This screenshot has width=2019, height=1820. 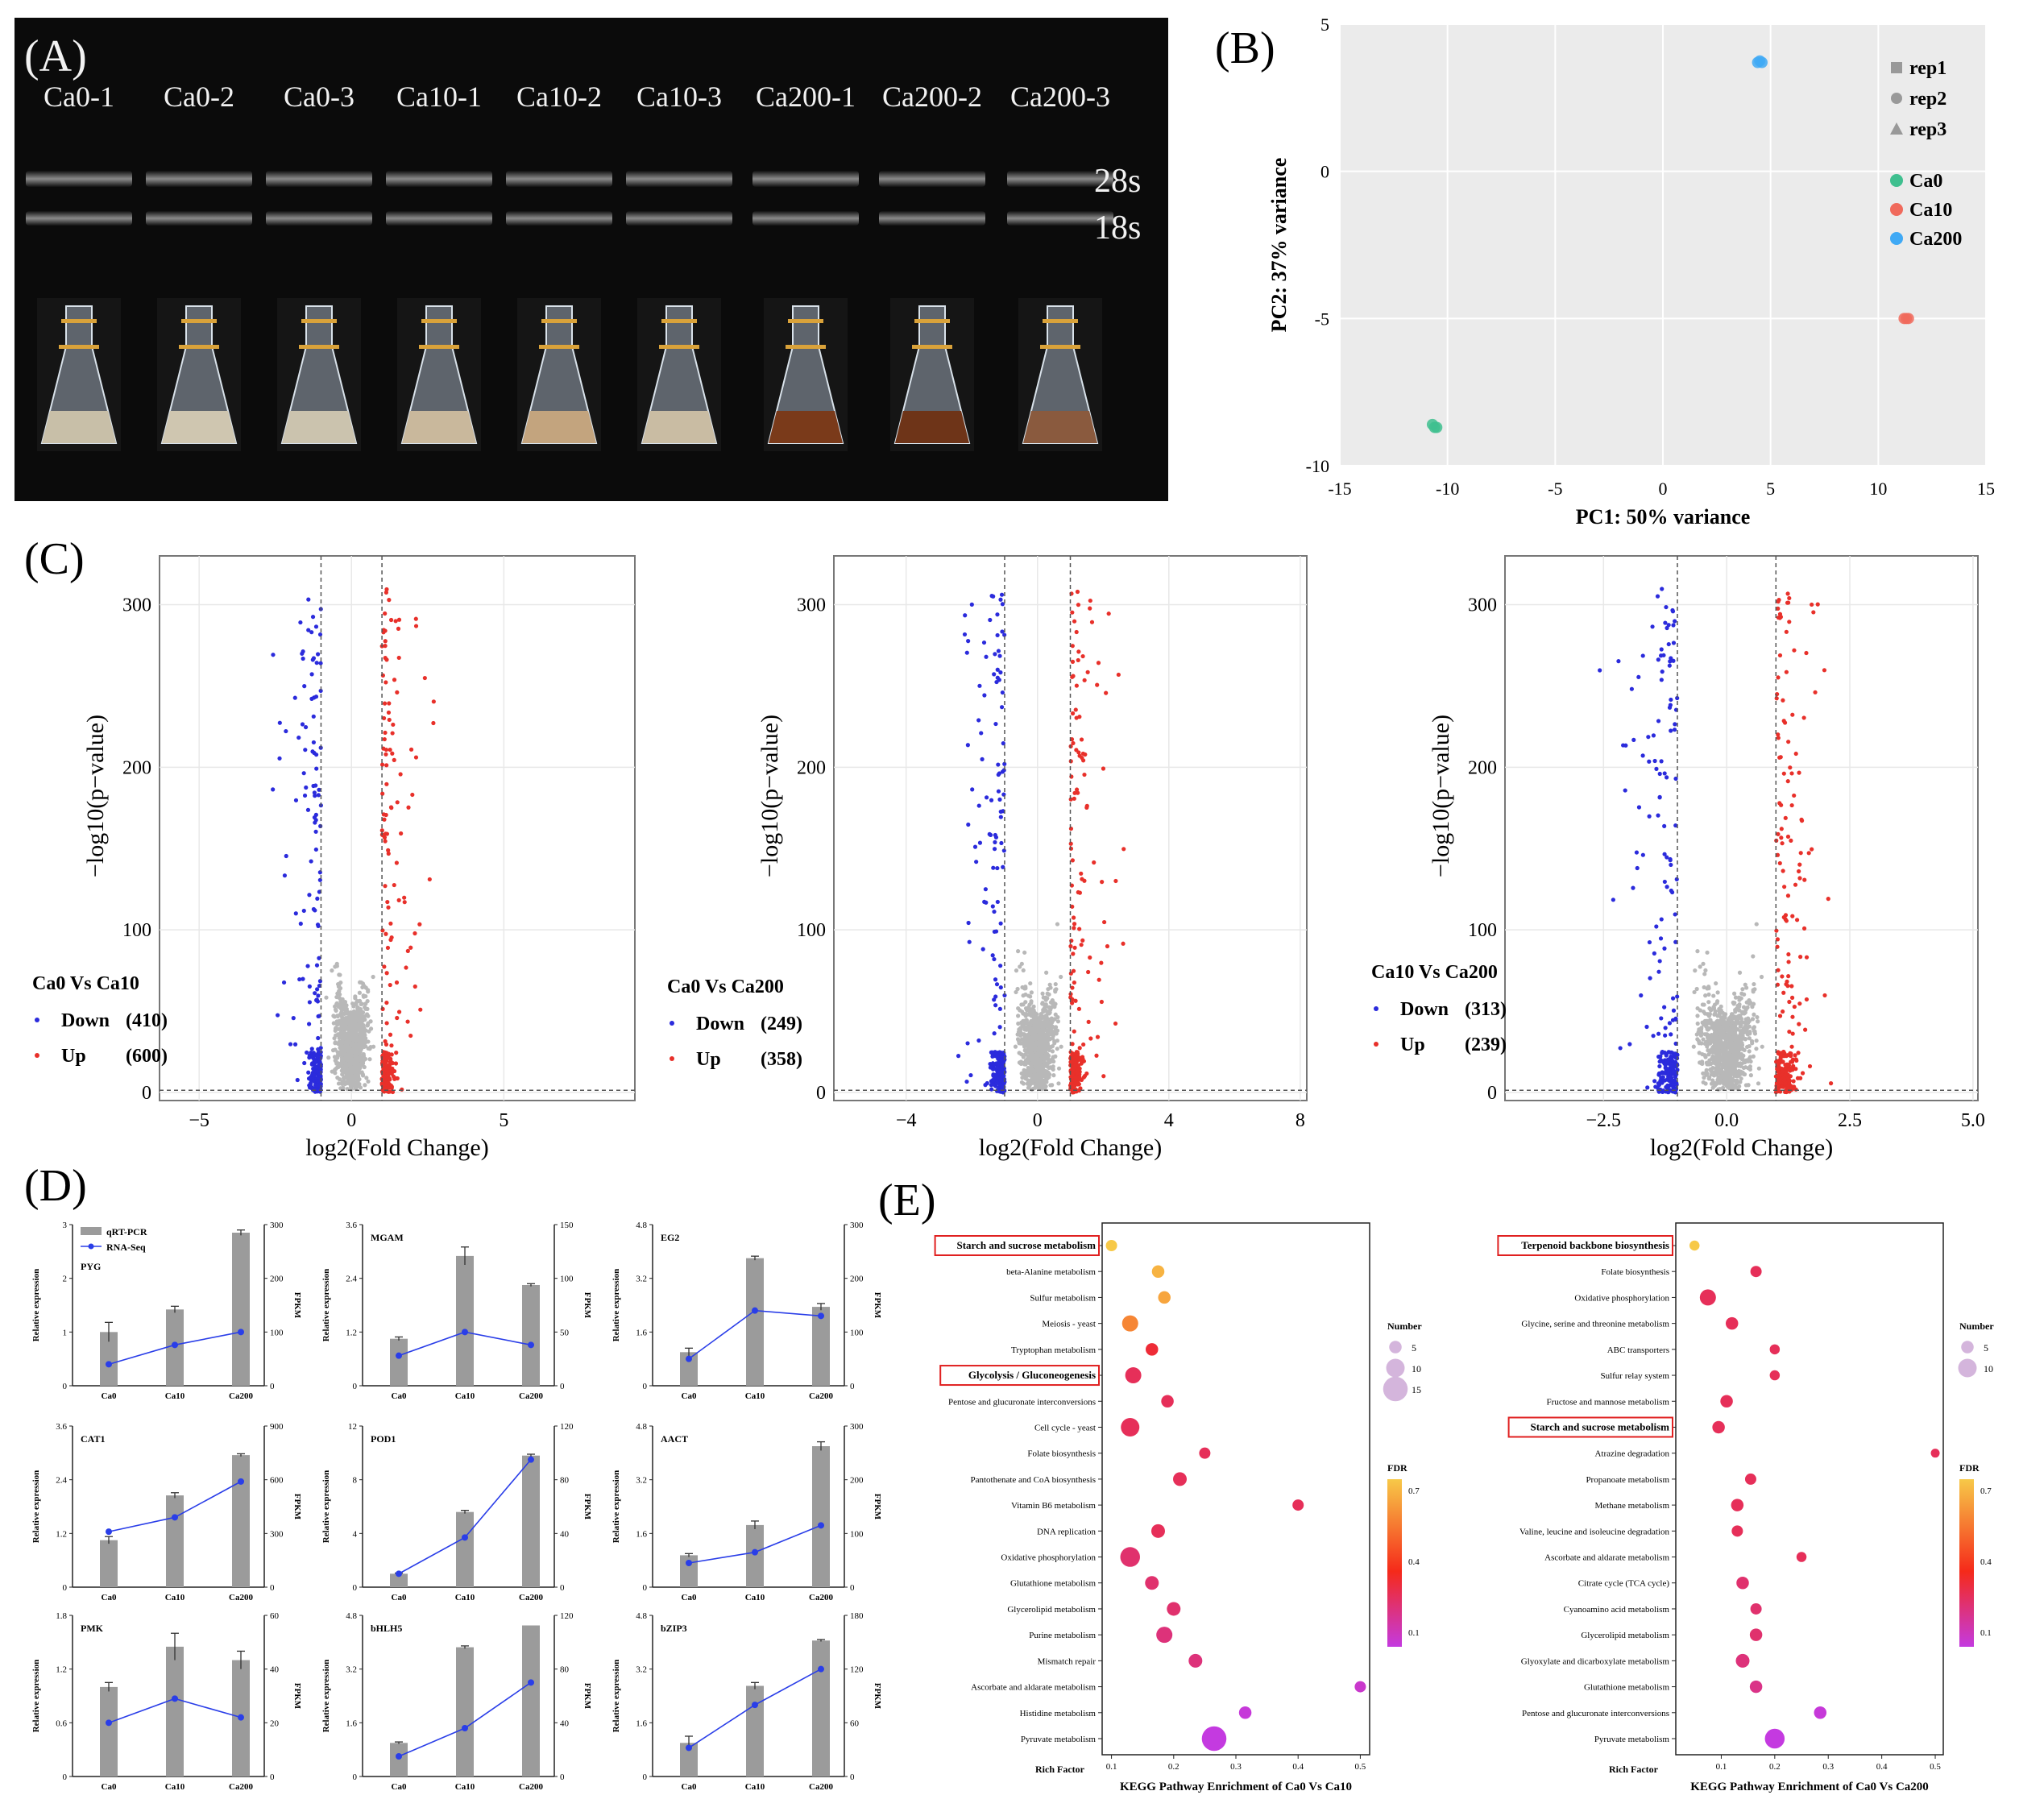 I want to click on pathway-label: Glycolysis / Gluconeogenesis, so click(x=1032, y=1375).